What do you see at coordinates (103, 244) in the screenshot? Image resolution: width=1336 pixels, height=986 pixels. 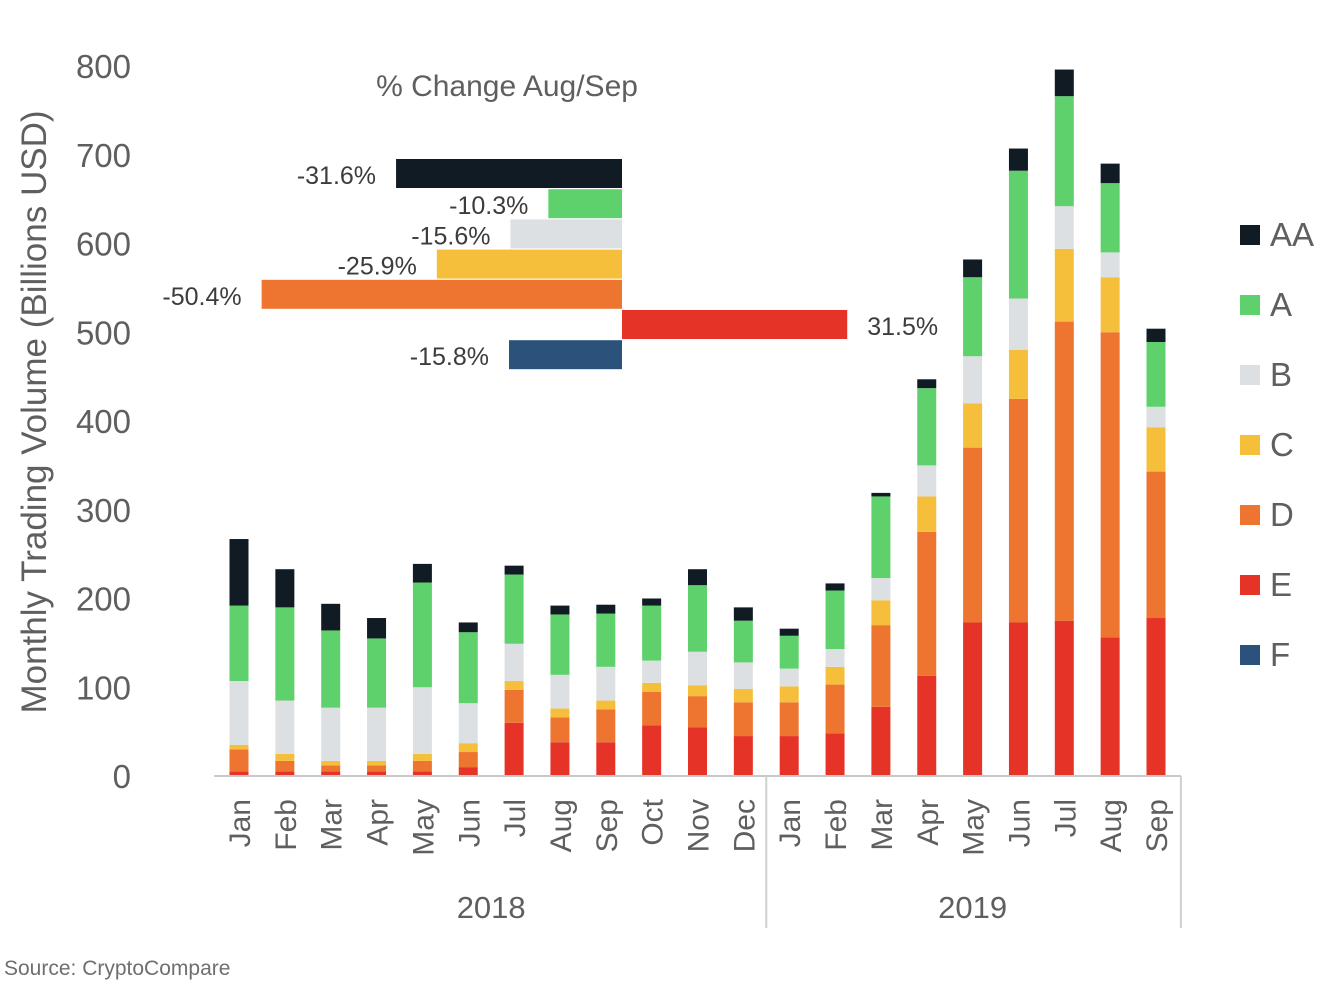 I see `y-tick-label: 600` at bounding box center [103, 244].